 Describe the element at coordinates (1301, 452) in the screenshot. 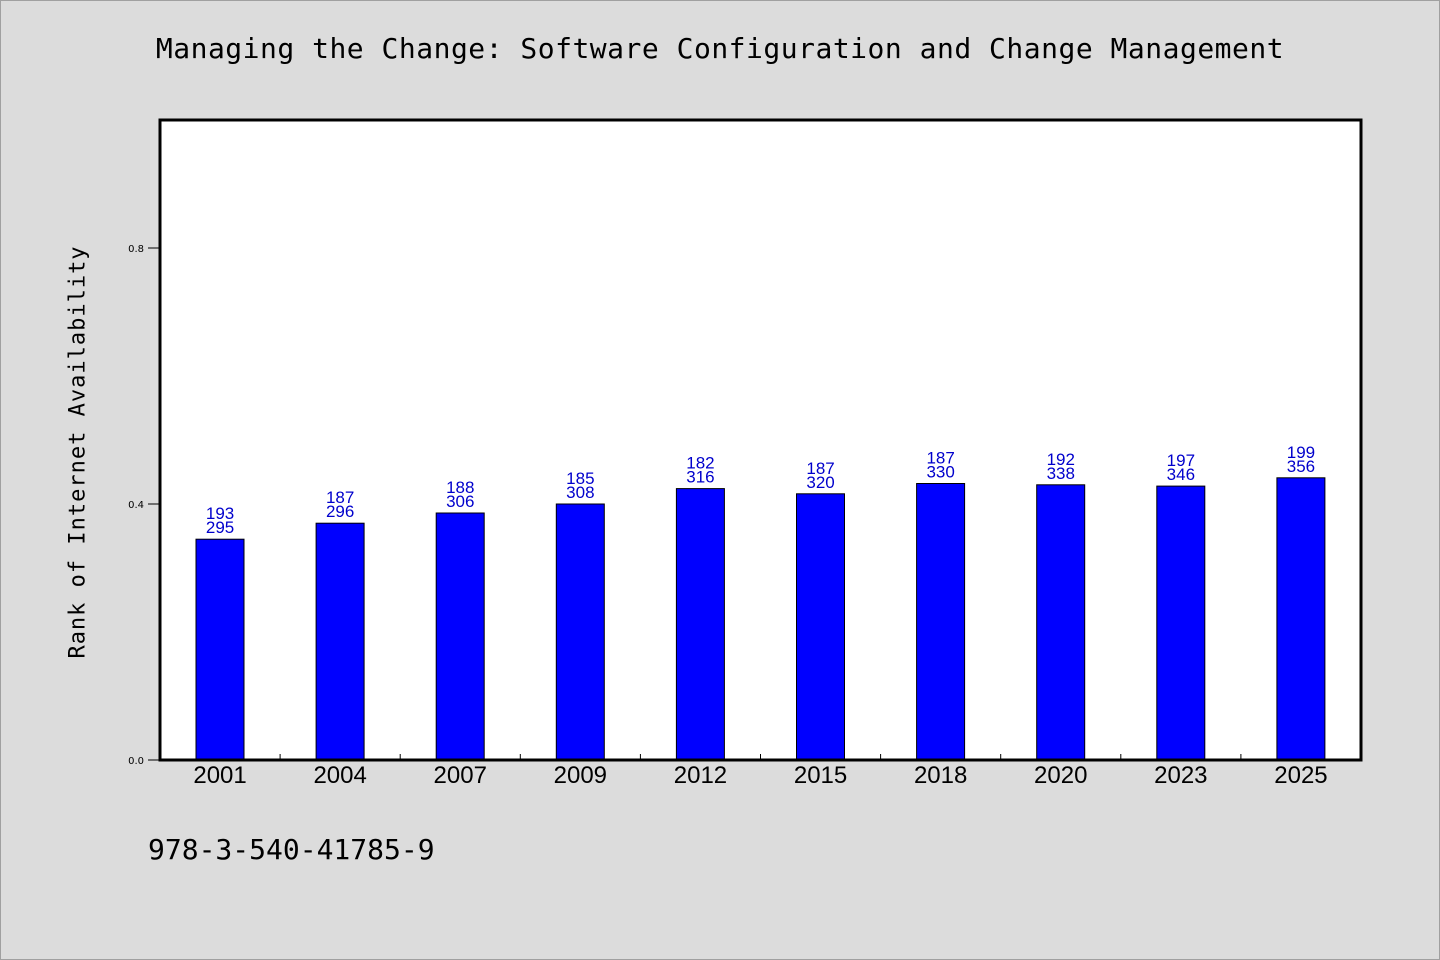

I see `bar-value-label: 199` at that location.